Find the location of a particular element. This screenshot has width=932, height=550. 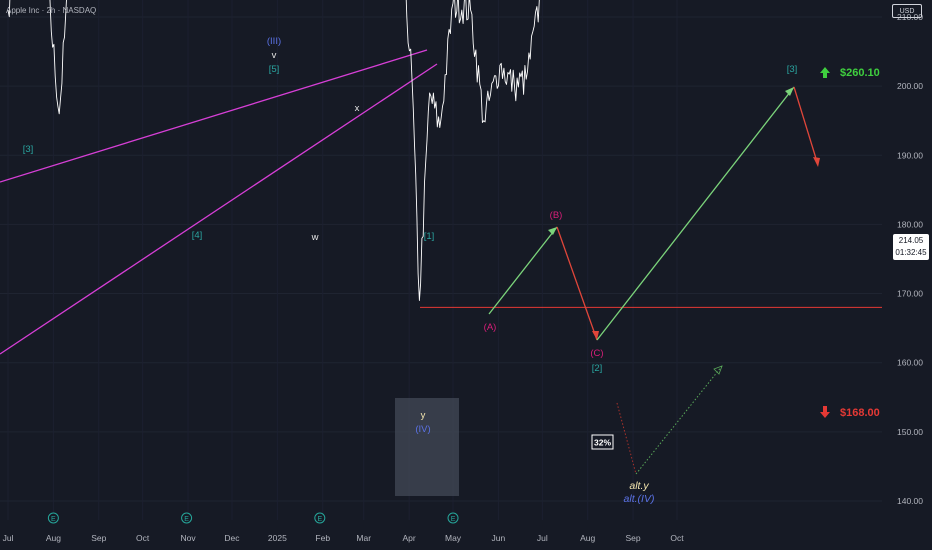

chart-title: Apple Inc · 2h · NASDAQ is located at coordinates (51, 10).